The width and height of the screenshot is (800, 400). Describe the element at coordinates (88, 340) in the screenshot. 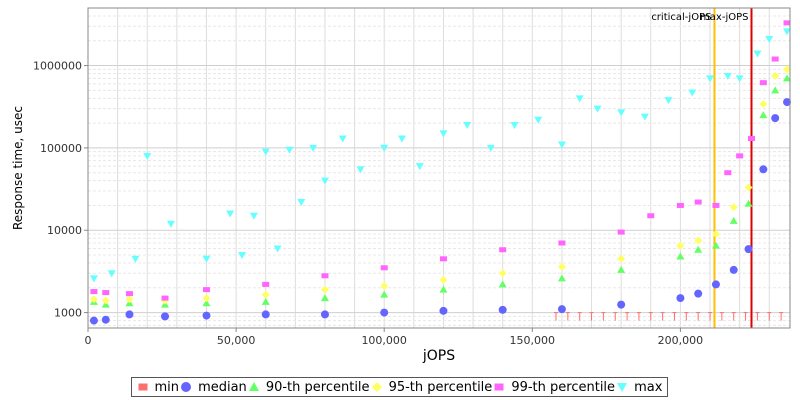

I see `x-tick-label: 0` at that location.